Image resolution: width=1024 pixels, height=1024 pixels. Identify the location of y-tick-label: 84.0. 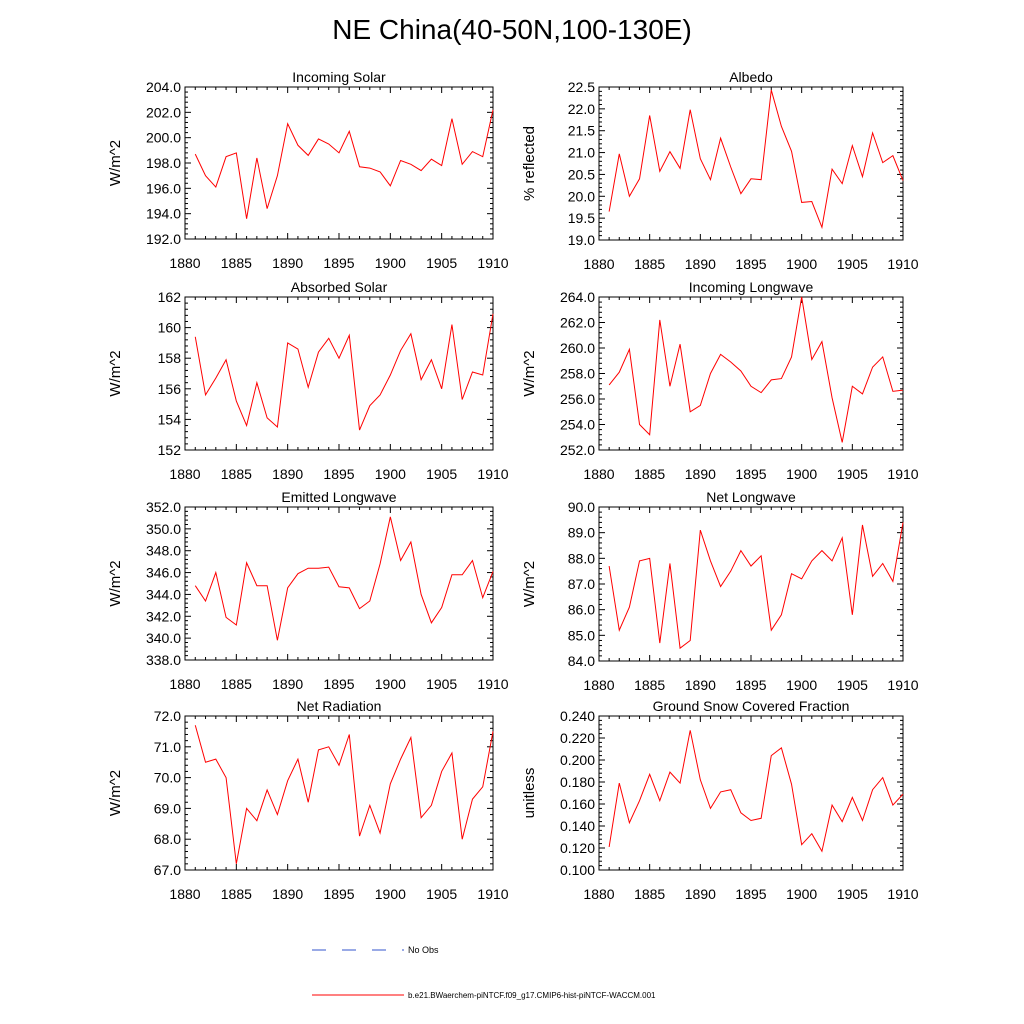
(581, 661).